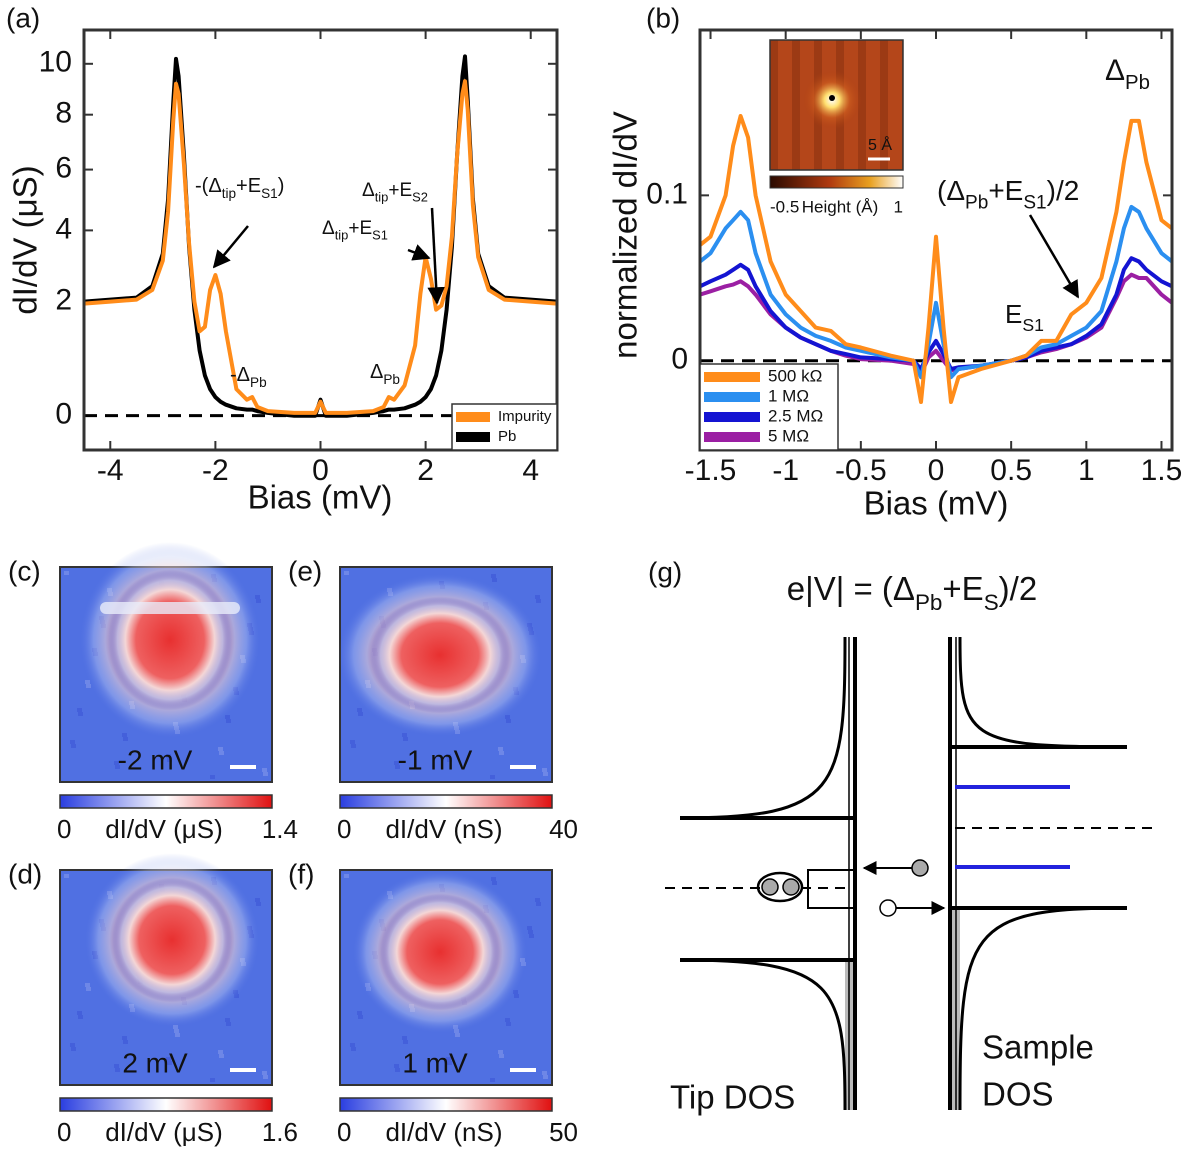 The height and width of the screenshot is (1156, 1190). What do you see at coordinates (164, 829) in the screenshot?
I see `colorbar-label: dI/dV (μS)` at bounding box center [164, 829].